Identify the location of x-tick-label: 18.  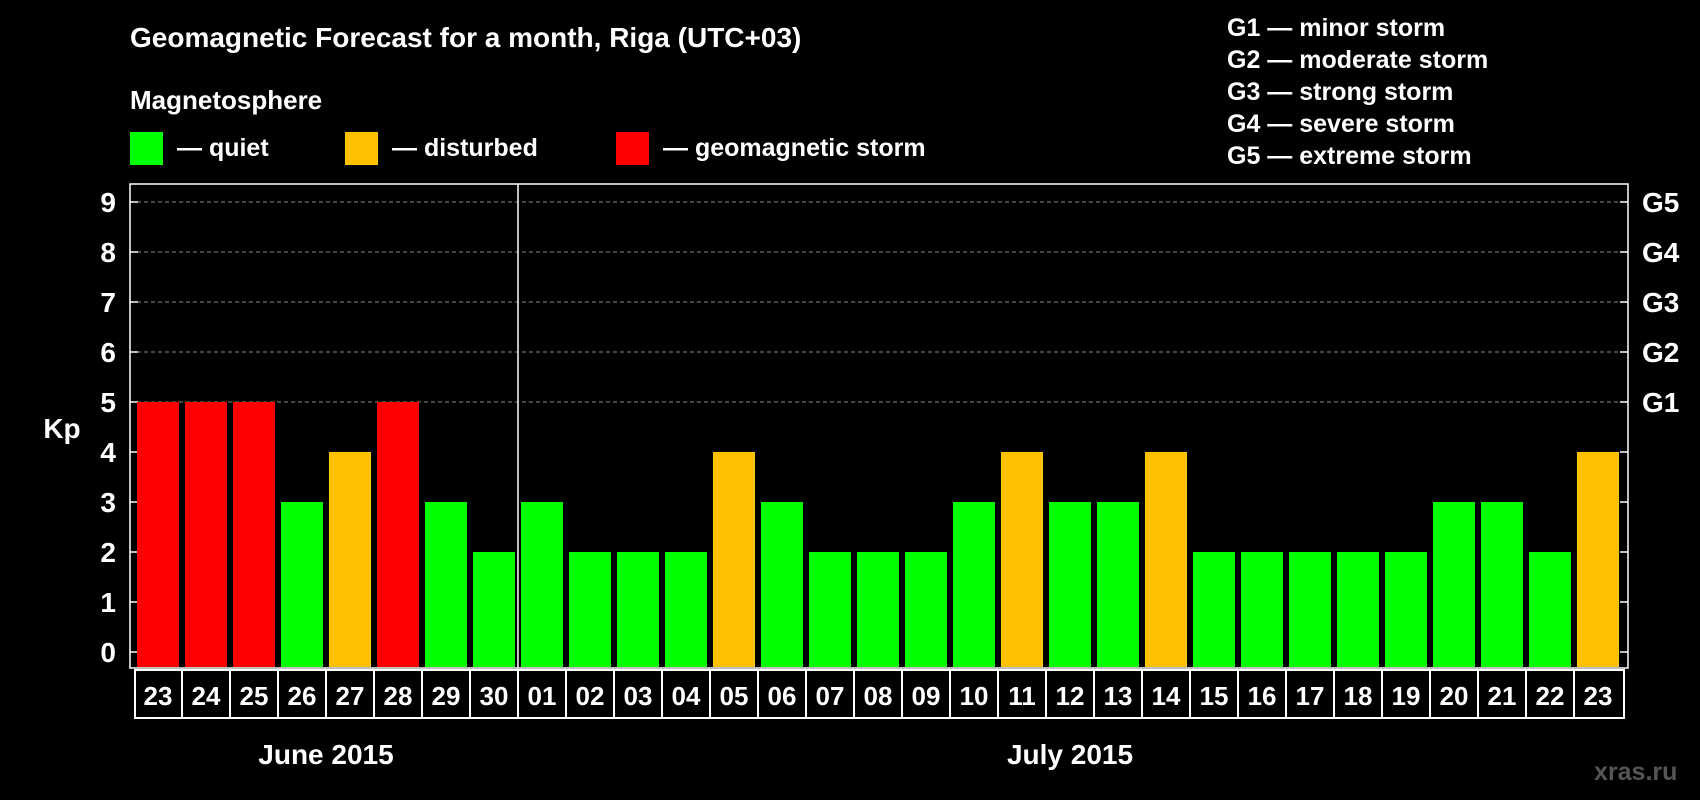
(1358, 696).